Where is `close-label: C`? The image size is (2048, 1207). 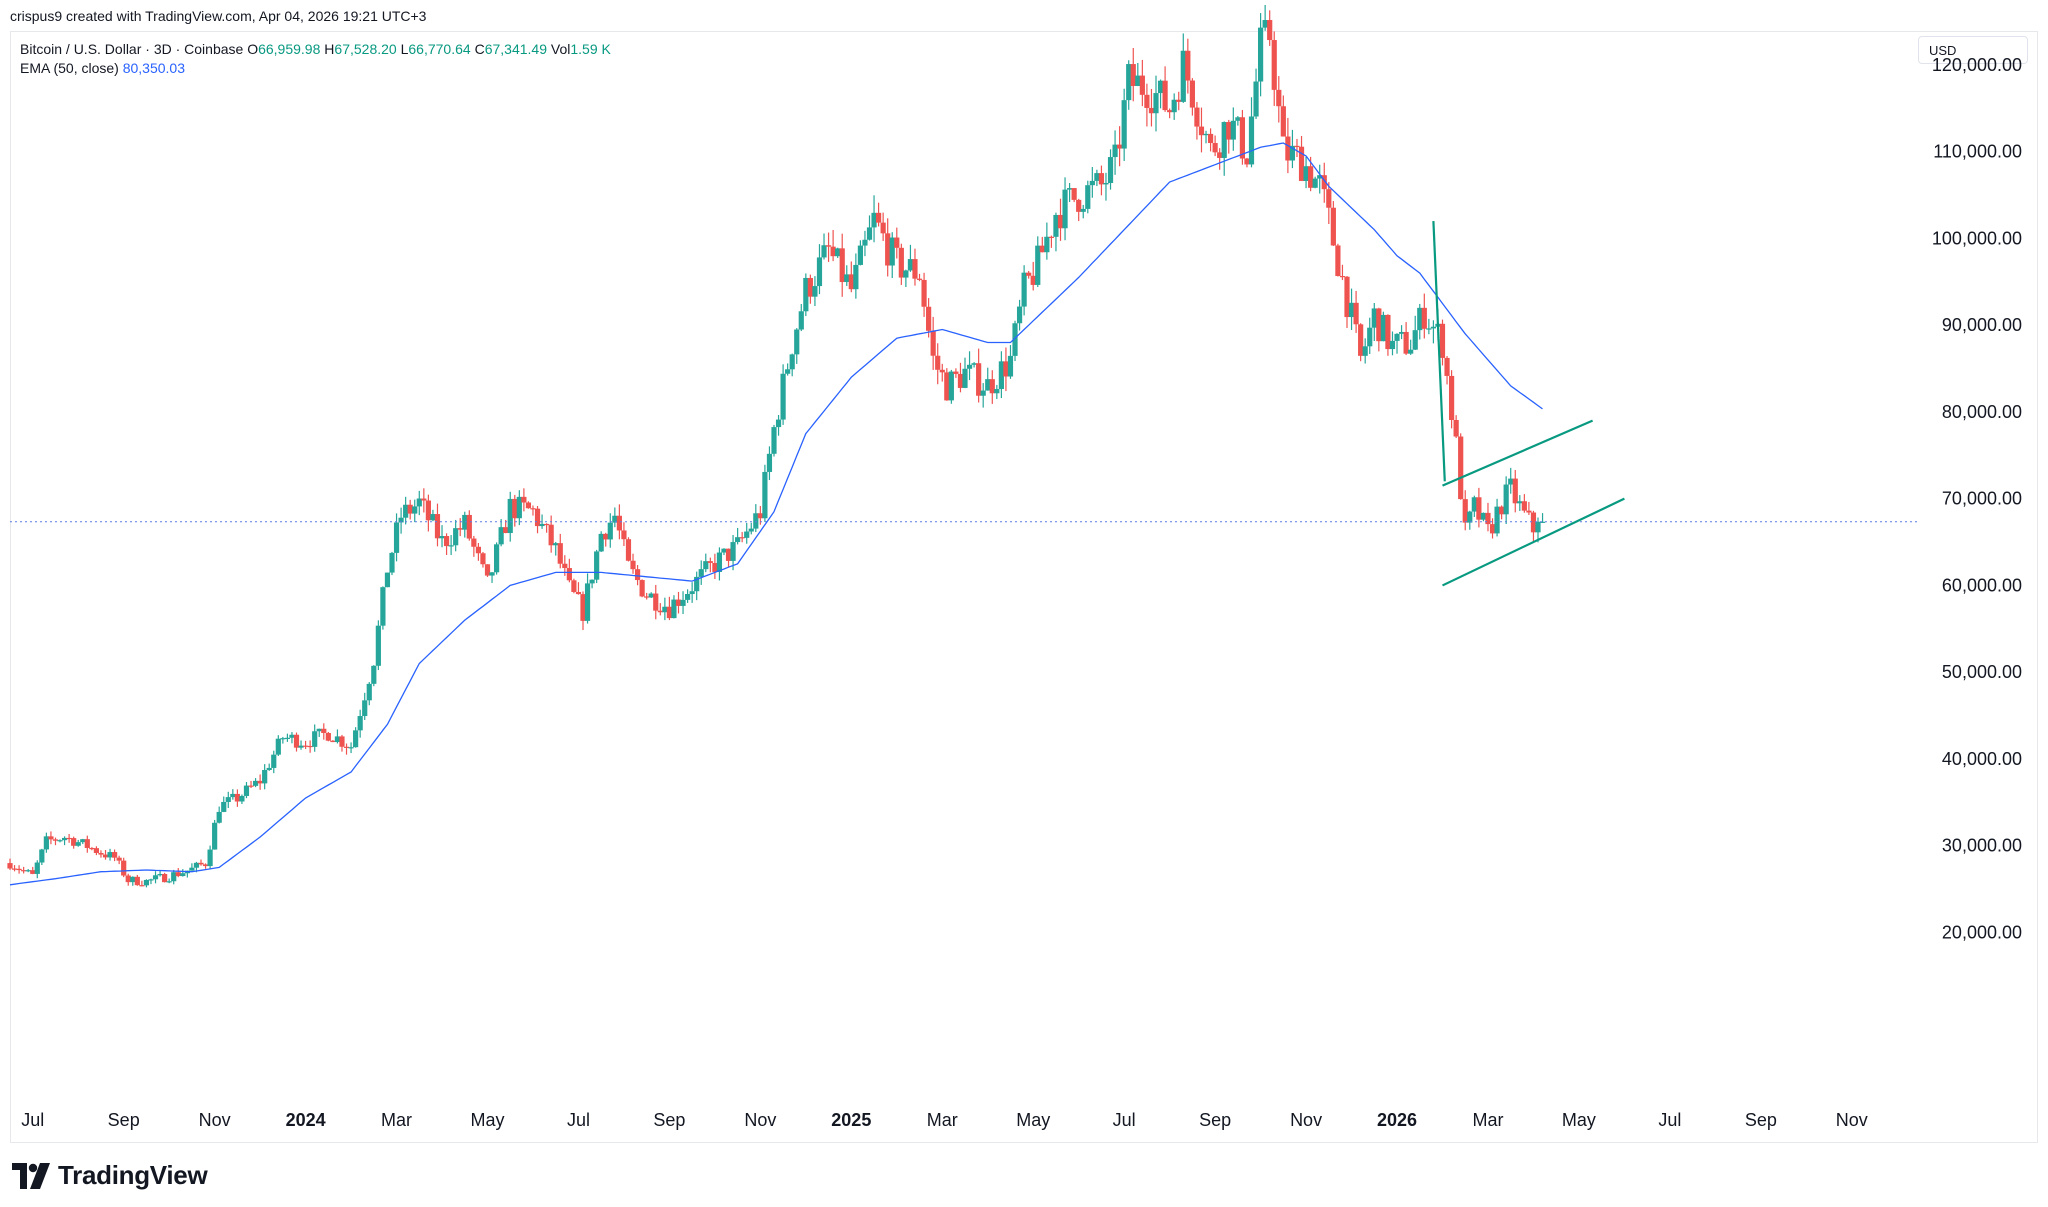
close-label: C is located at coordinates (479, 49).